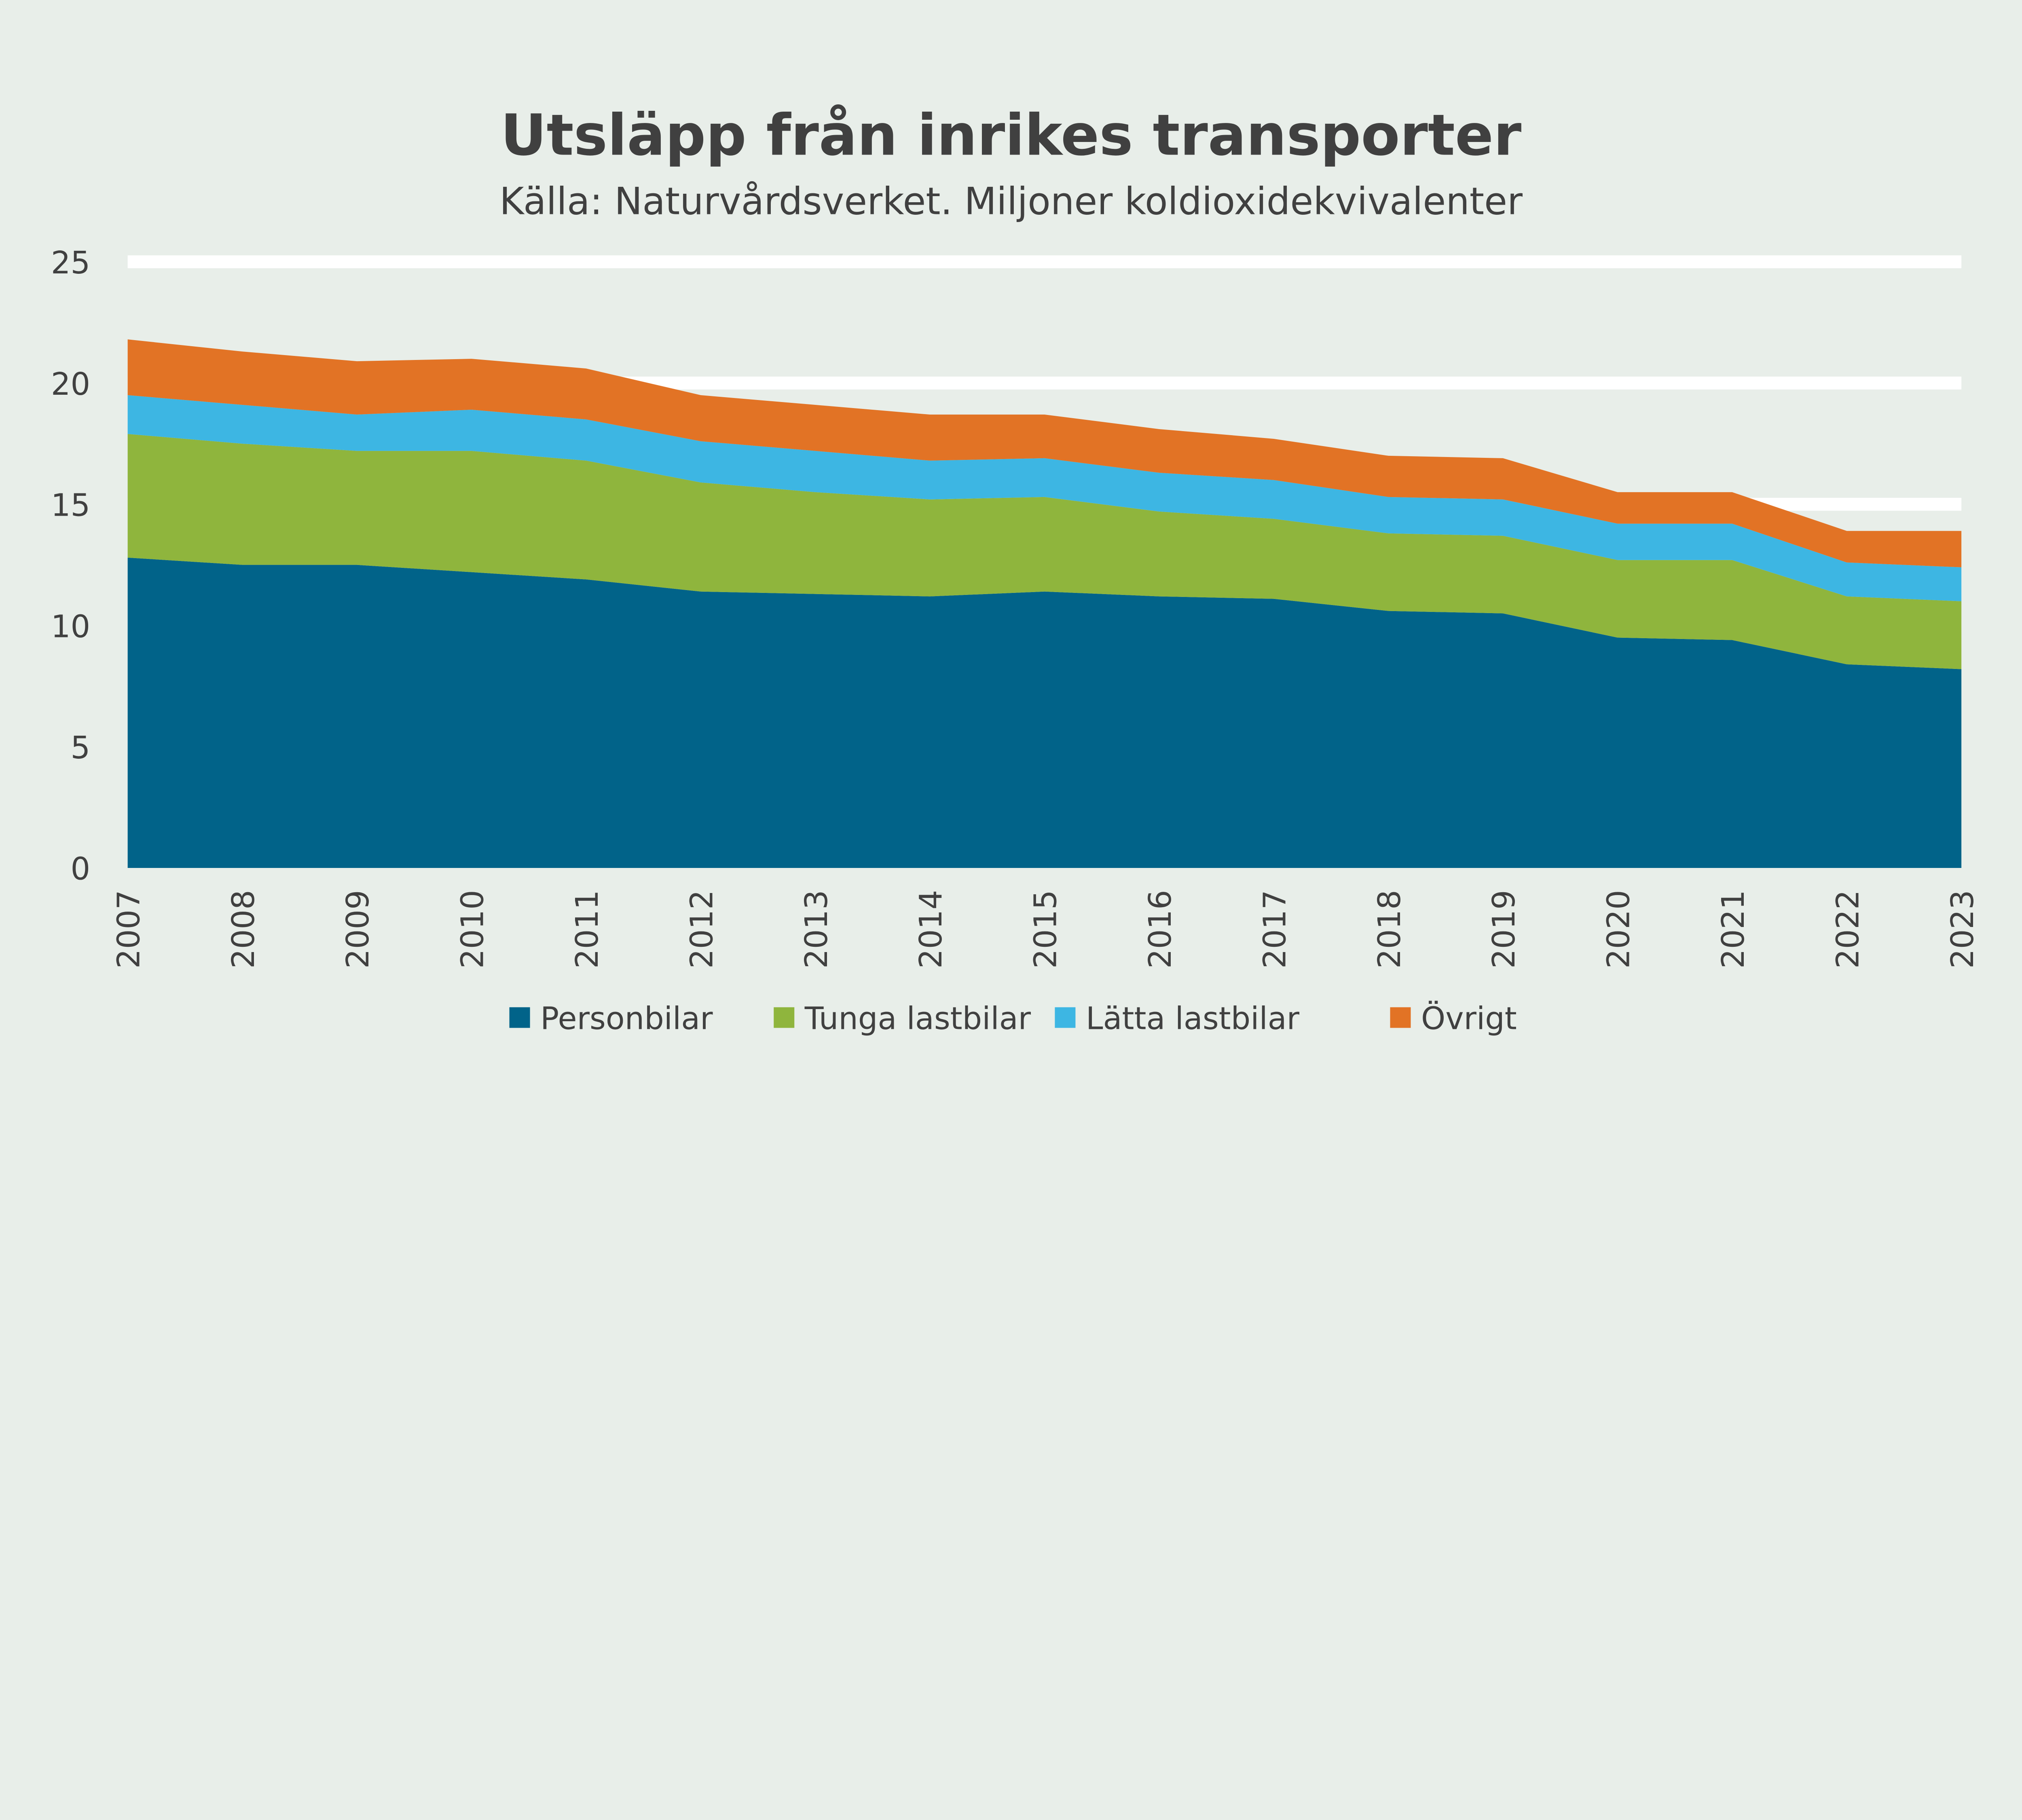 The image size is (2022, 1820). What do you see at coordinates (1733, 929) in the screenshot?
I see `x-tick-label: 2021` at bounding box center [1733, 929].